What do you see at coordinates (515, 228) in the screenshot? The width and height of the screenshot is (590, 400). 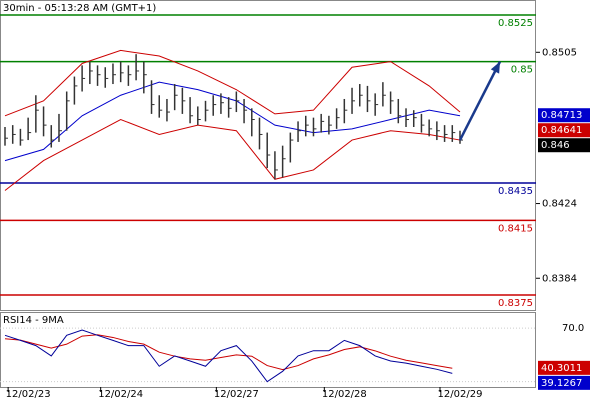 I see `level-label: 0.8415` at bounding box center [515, 228].